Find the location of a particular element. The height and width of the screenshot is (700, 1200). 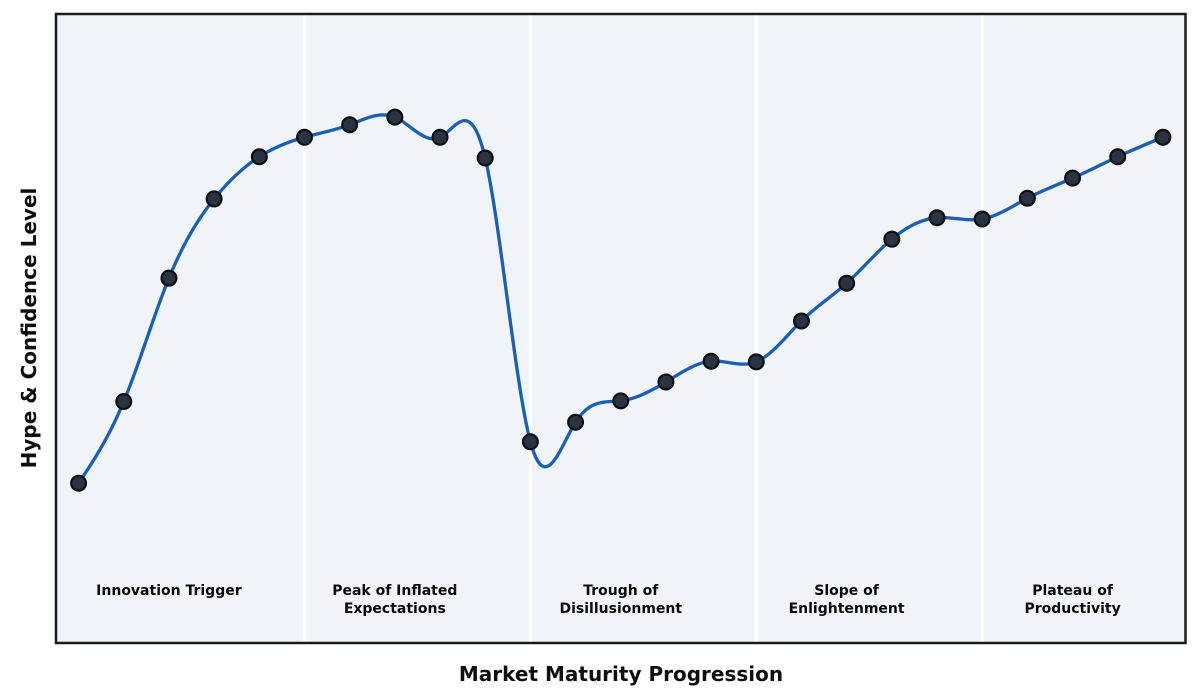

phase-label: Innovation Trigger is located at coordinates (169, 591).